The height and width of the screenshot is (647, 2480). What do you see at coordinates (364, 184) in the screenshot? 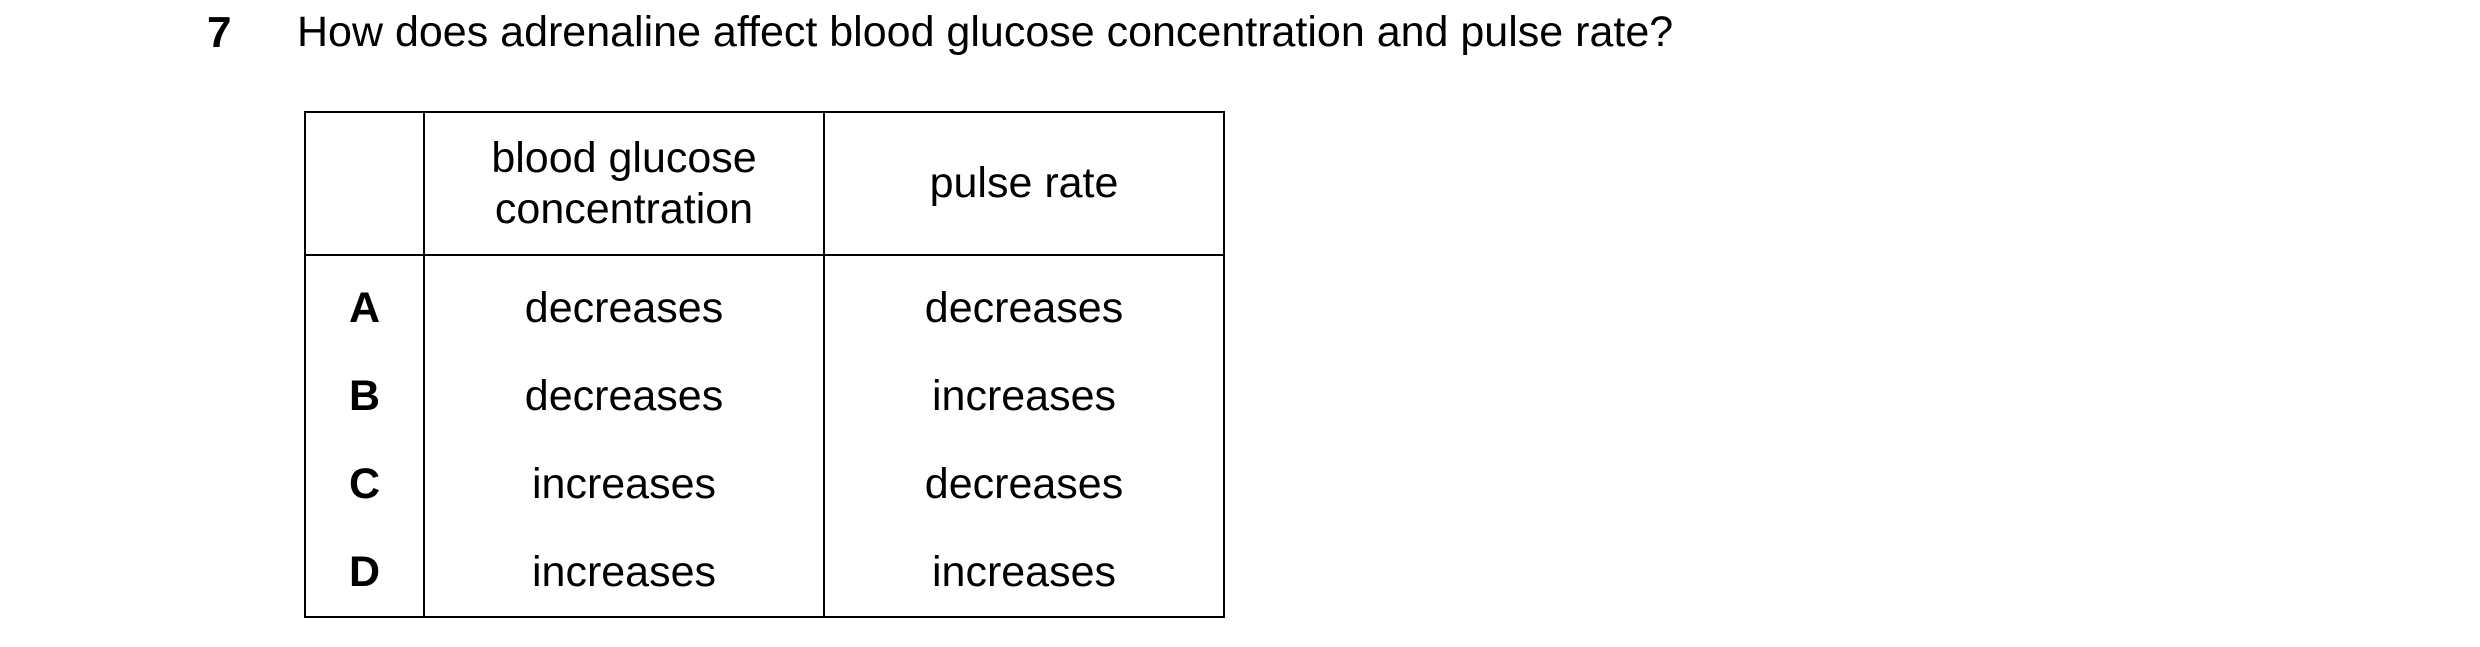
I see `header-cell` at bounding box center [364, 184].